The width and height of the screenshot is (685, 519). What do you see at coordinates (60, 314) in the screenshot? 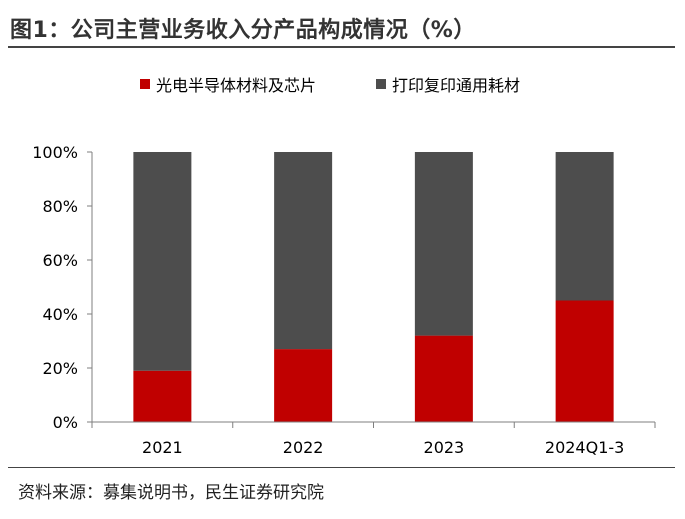
I see `y-tick-label: 40%` at bounding box center [60, 314].